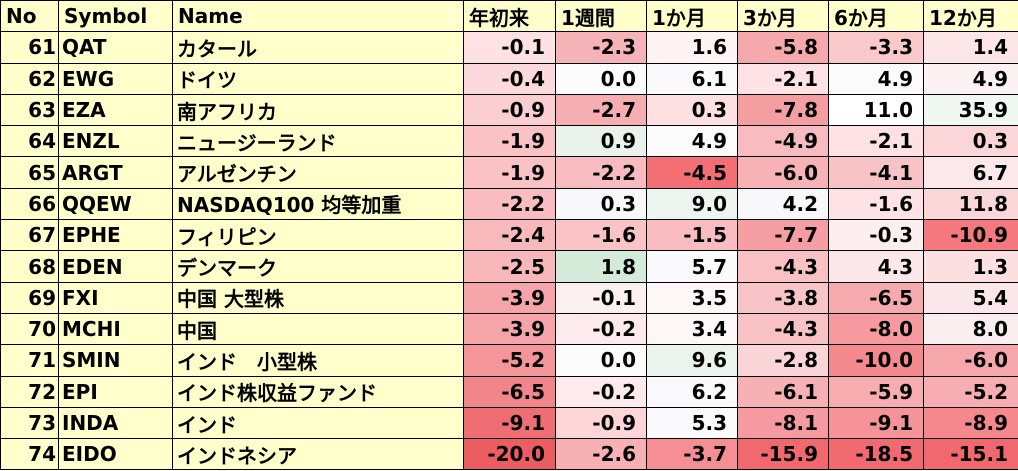 This screenshot has height=471, width=1018. I want to click on table-row: 67 EPHE フィリピン -2.4 -1.6 -1.5 -7.7 -0.3 -10.9, so click(509, 235).